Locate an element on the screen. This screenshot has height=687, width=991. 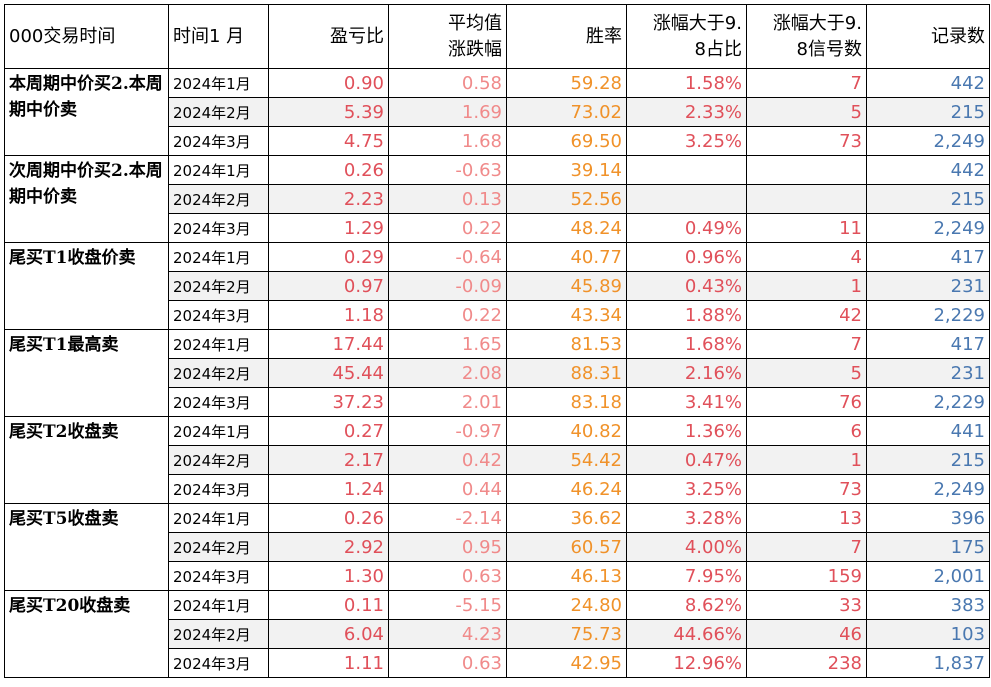
average-change-cell: 0.95 is located at coordinates (447, 547).